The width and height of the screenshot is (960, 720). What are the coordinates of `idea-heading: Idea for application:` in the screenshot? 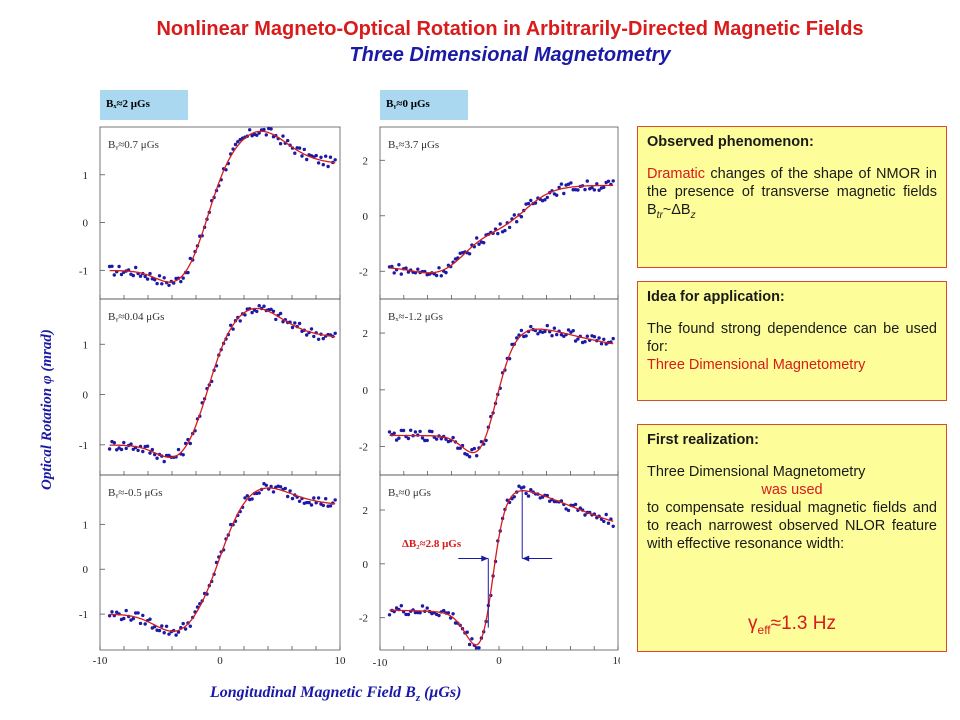 It's located at (716, 297).